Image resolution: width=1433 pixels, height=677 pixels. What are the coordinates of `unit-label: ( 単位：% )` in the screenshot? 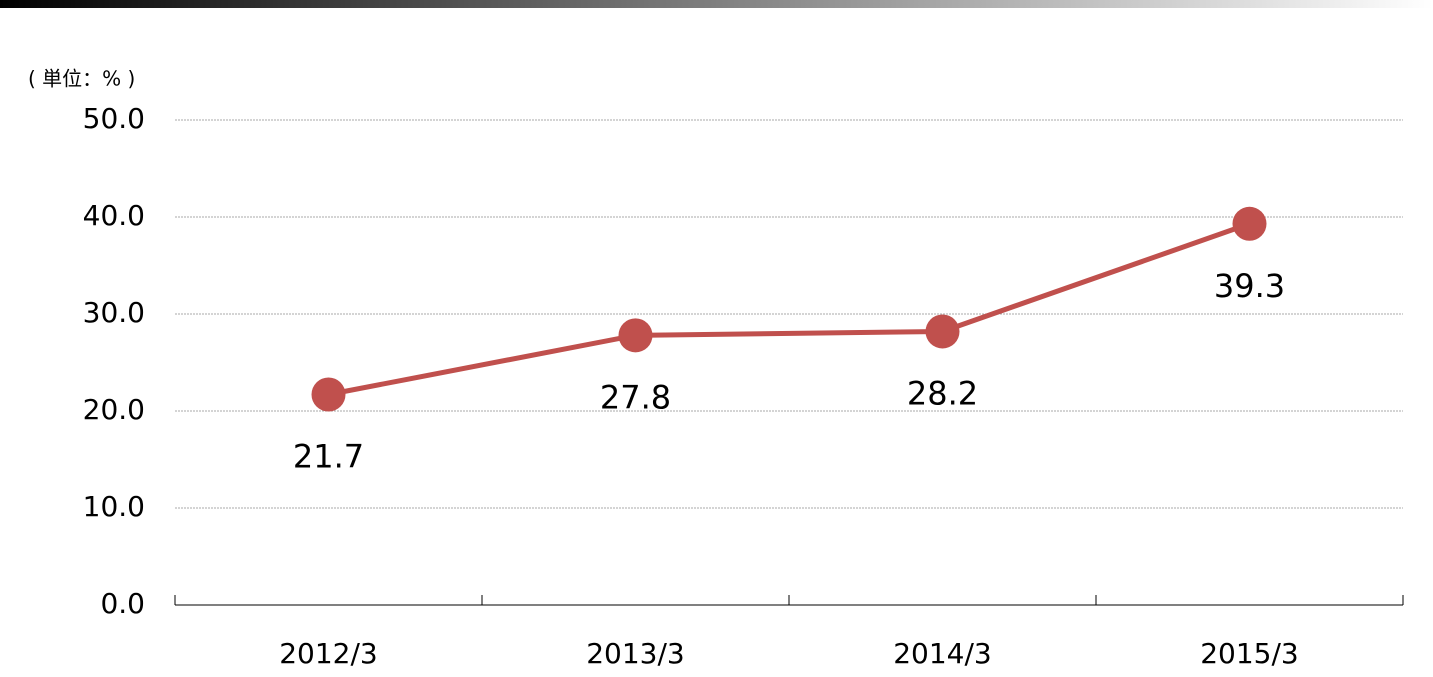 It's located at (81, 79).